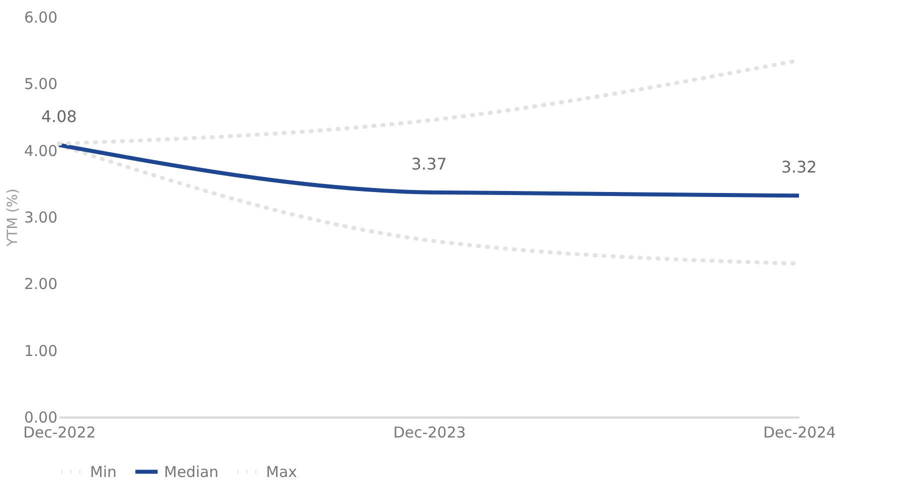 This screenshot has width=907, height=504. What do you see at coordinates (41, 17) in the screenshot?
I see `y-tick-label: 6.00` at bounding box center [41, 17].